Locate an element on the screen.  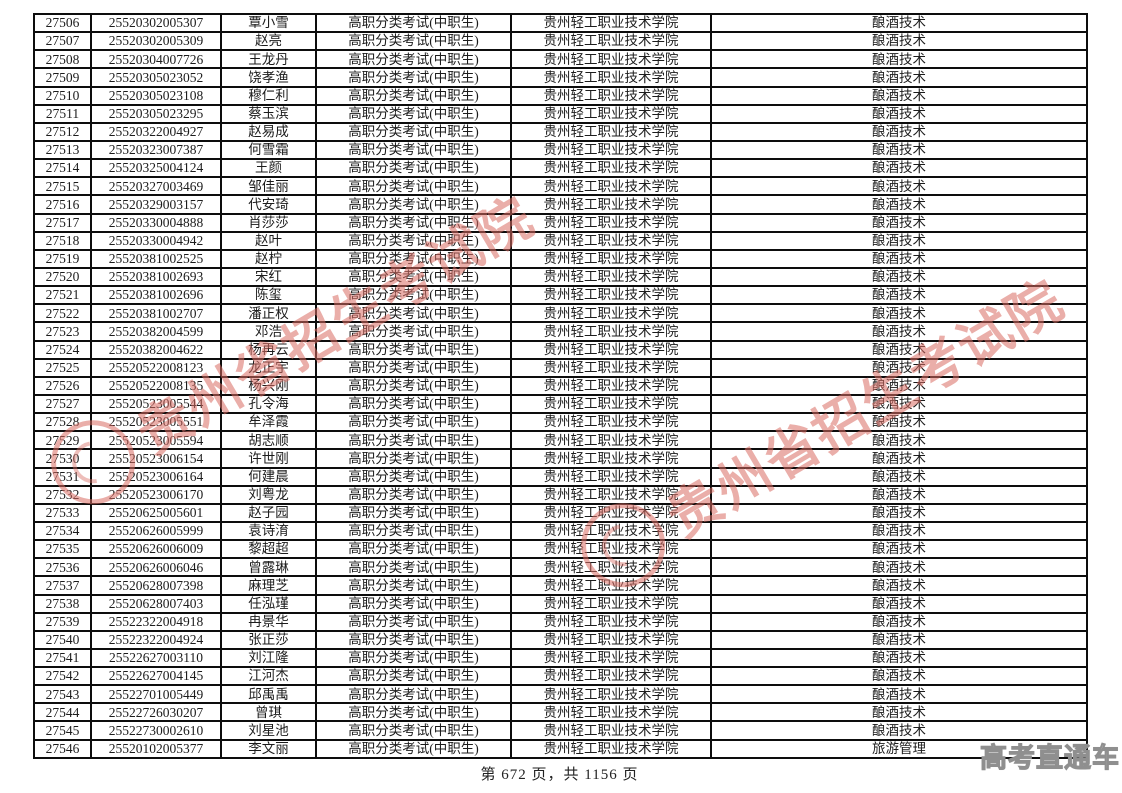
cell-candidate-name: 刘江隆 is located at coordinates (268, 658).